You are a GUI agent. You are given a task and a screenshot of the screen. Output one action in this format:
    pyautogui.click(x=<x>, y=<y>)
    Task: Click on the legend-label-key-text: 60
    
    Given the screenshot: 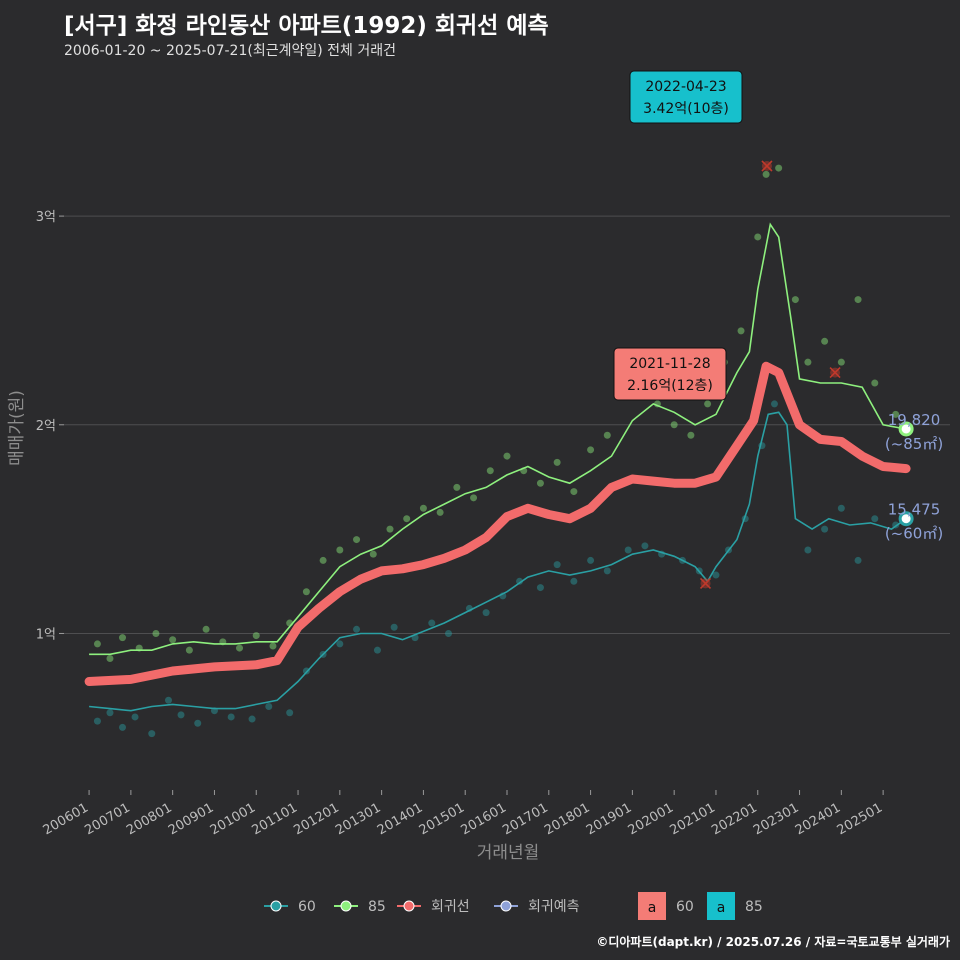 What is the action you would take?
    pyautogui.click(x=685, y=907)
    